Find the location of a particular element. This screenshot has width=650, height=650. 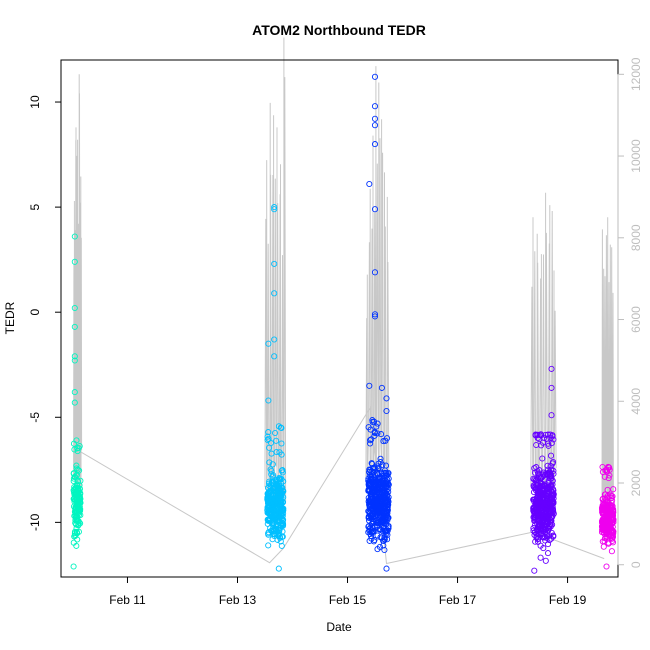

y-tick-label: -5 is located at coordinates (35, 417).